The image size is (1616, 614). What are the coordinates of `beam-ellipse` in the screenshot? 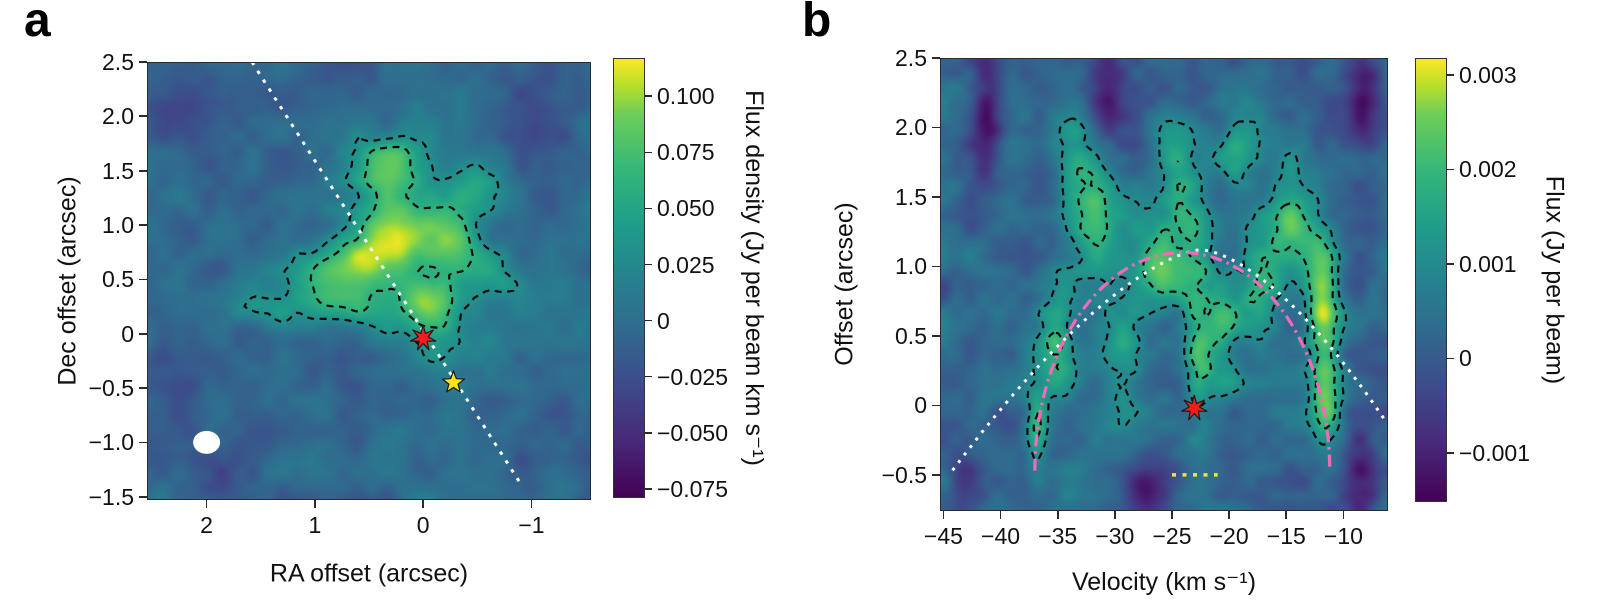 It's located at (207, 442).